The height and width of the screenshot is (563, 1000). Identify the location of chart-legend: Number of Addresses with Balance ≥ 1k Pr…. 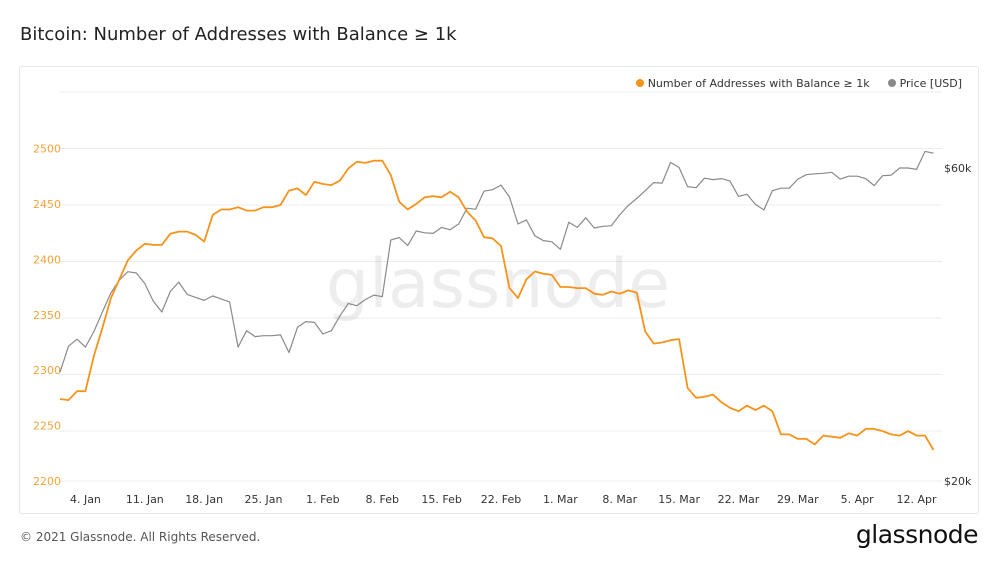
(798, 83).